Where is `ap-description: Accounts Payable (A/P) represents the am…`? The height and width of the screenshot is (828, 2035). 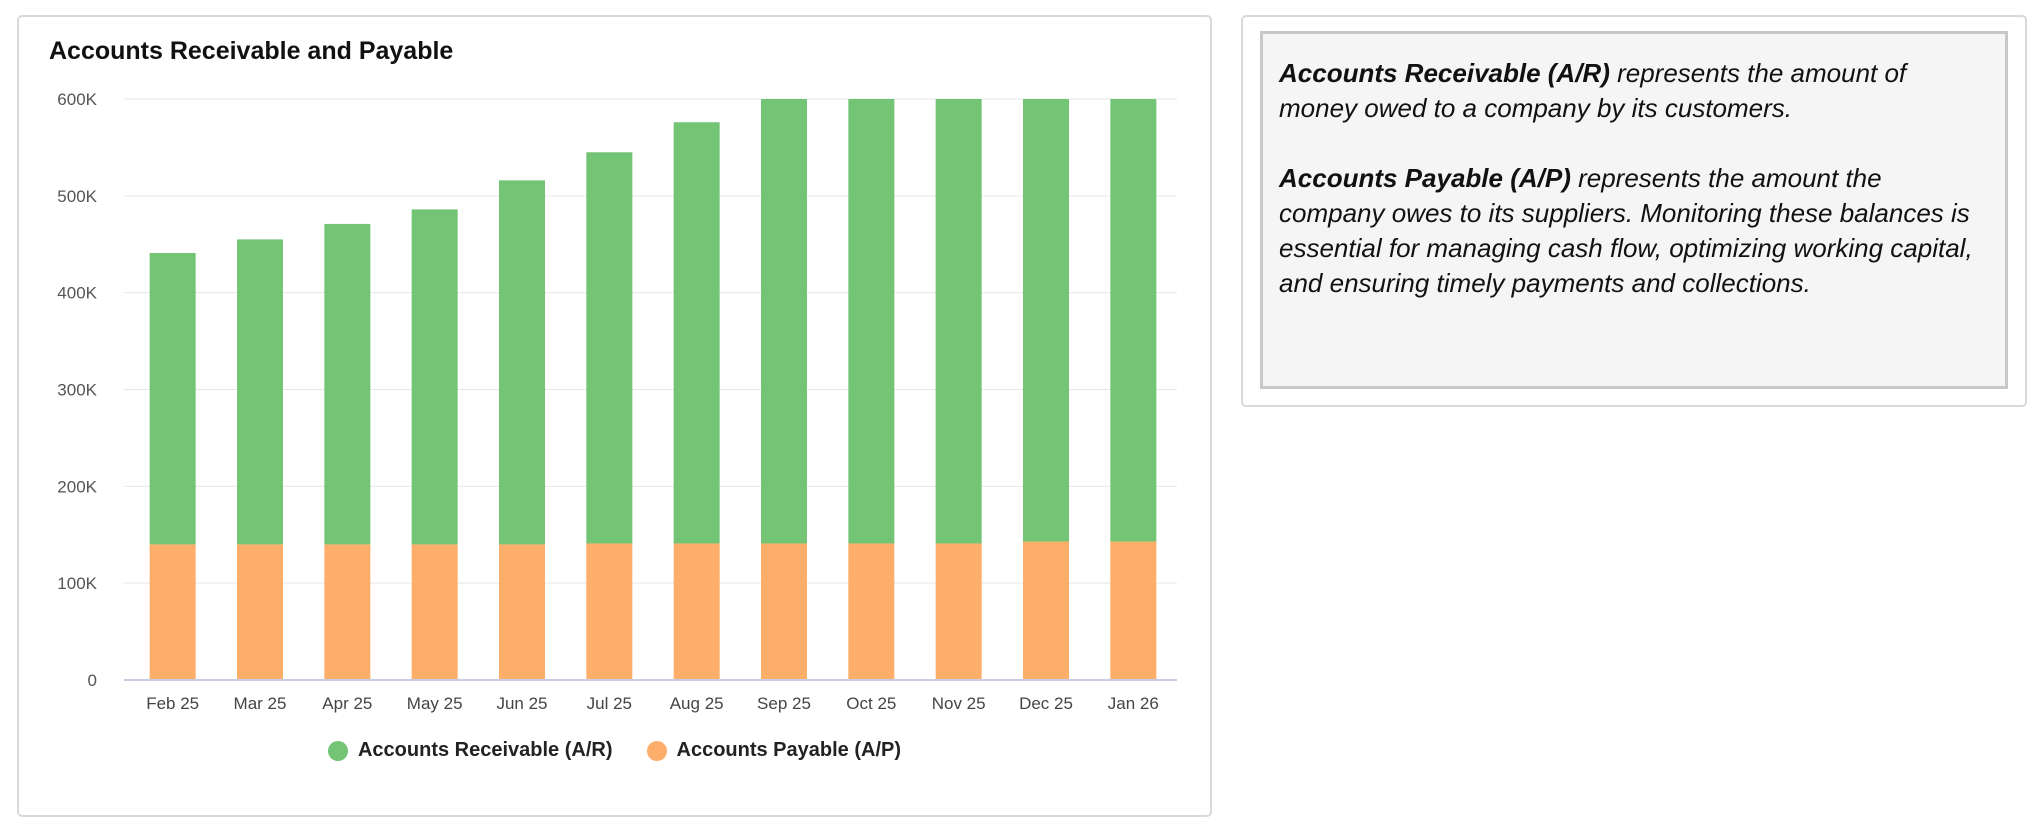 ap-description: Accounts Payable (A/P) represents the am… is located at coordinates (1634, 231).